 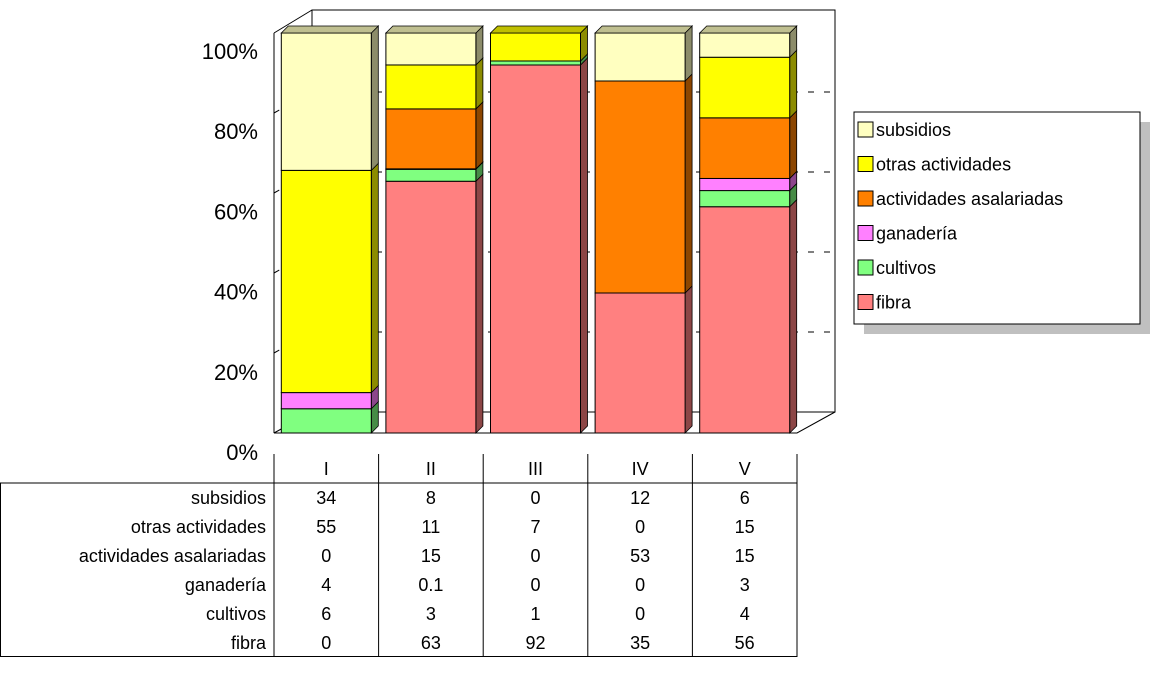 What do you see at coordinates (917, 234) in the screenshot?
I see `legend-label: ganadería` at bounding box center [917, 234].